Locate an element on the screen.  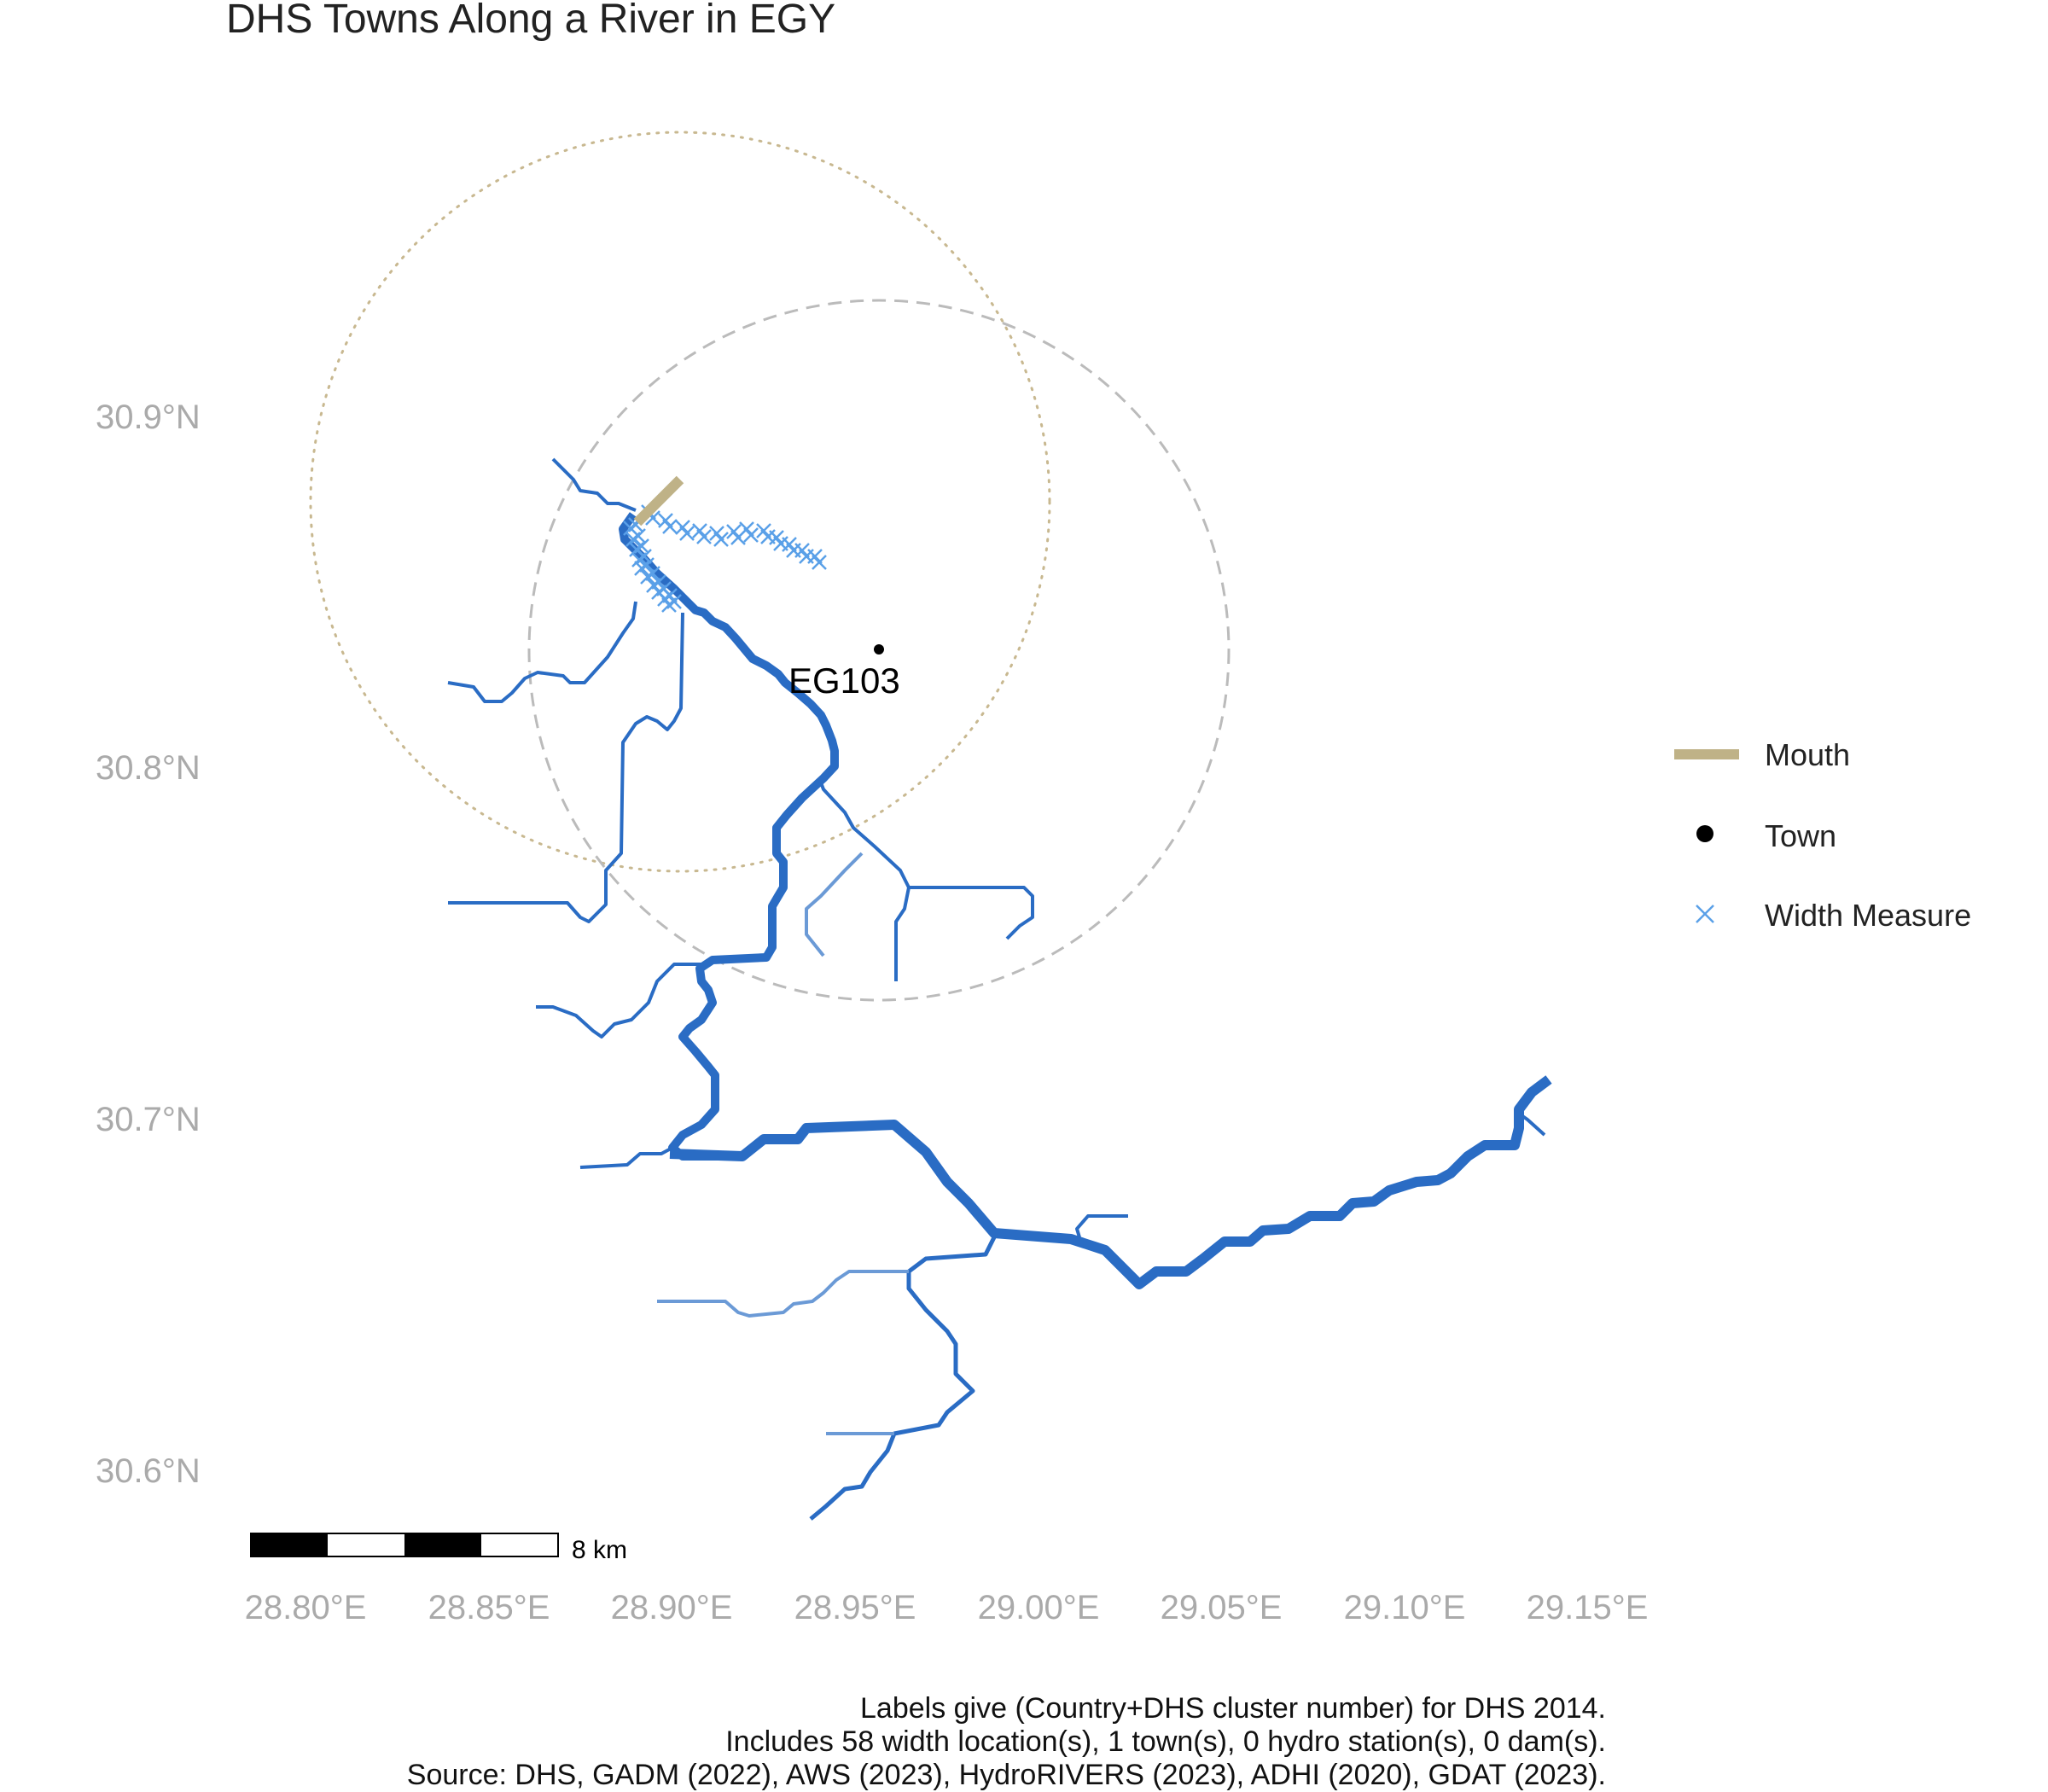
legend-width-label: Width Measure is located at coordinates (1868, 916).